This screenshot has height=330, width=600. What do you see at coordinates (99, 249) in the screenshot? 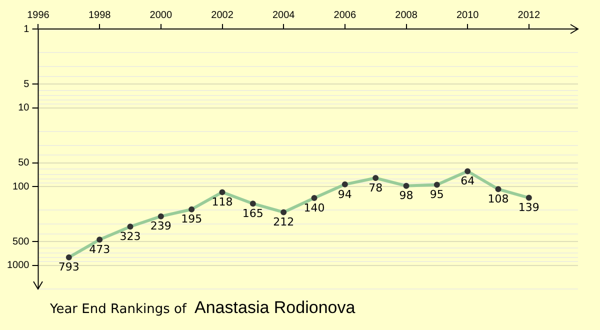
I see `data-label: 473` at bounding box center [99, 249].